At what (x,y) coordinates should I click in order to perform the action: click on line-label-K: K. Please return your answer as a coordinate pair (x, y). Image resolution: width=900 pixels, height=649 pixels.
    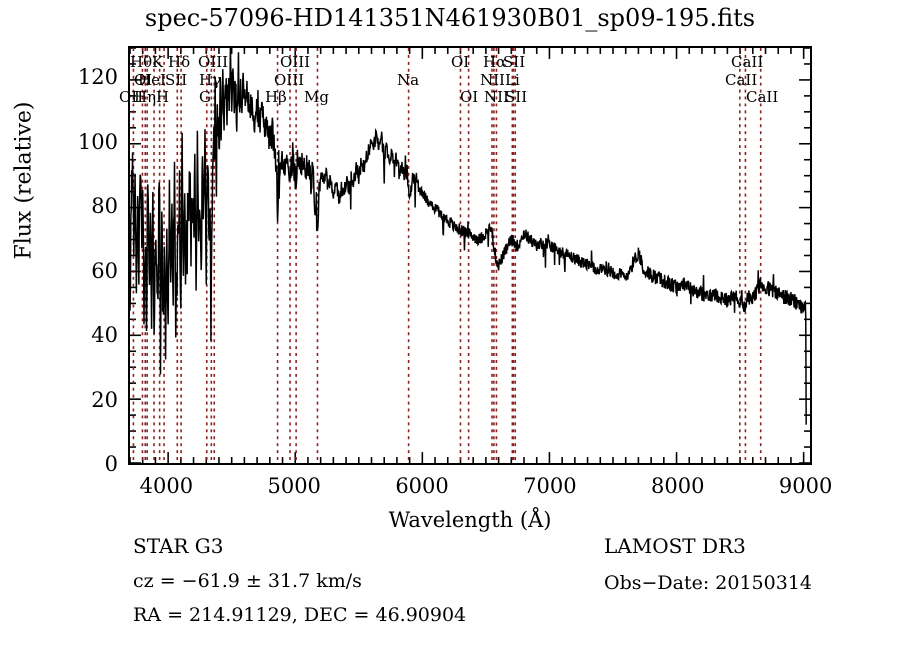
    Looking at the image, I should click on (158, 62).